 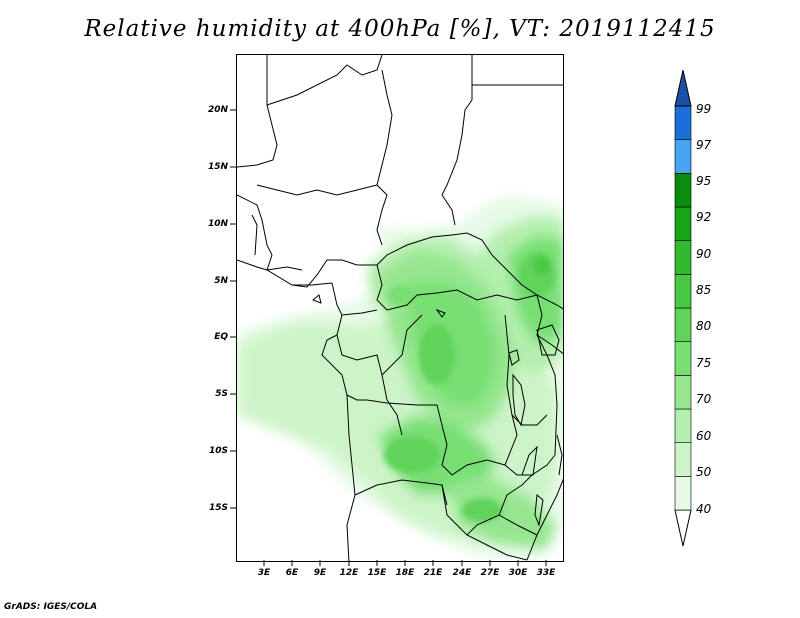 What do you see at coordinates (462, 573) in the screenshot?
I see `lon-label-24e: 24E` at bounding box center [462, 573].